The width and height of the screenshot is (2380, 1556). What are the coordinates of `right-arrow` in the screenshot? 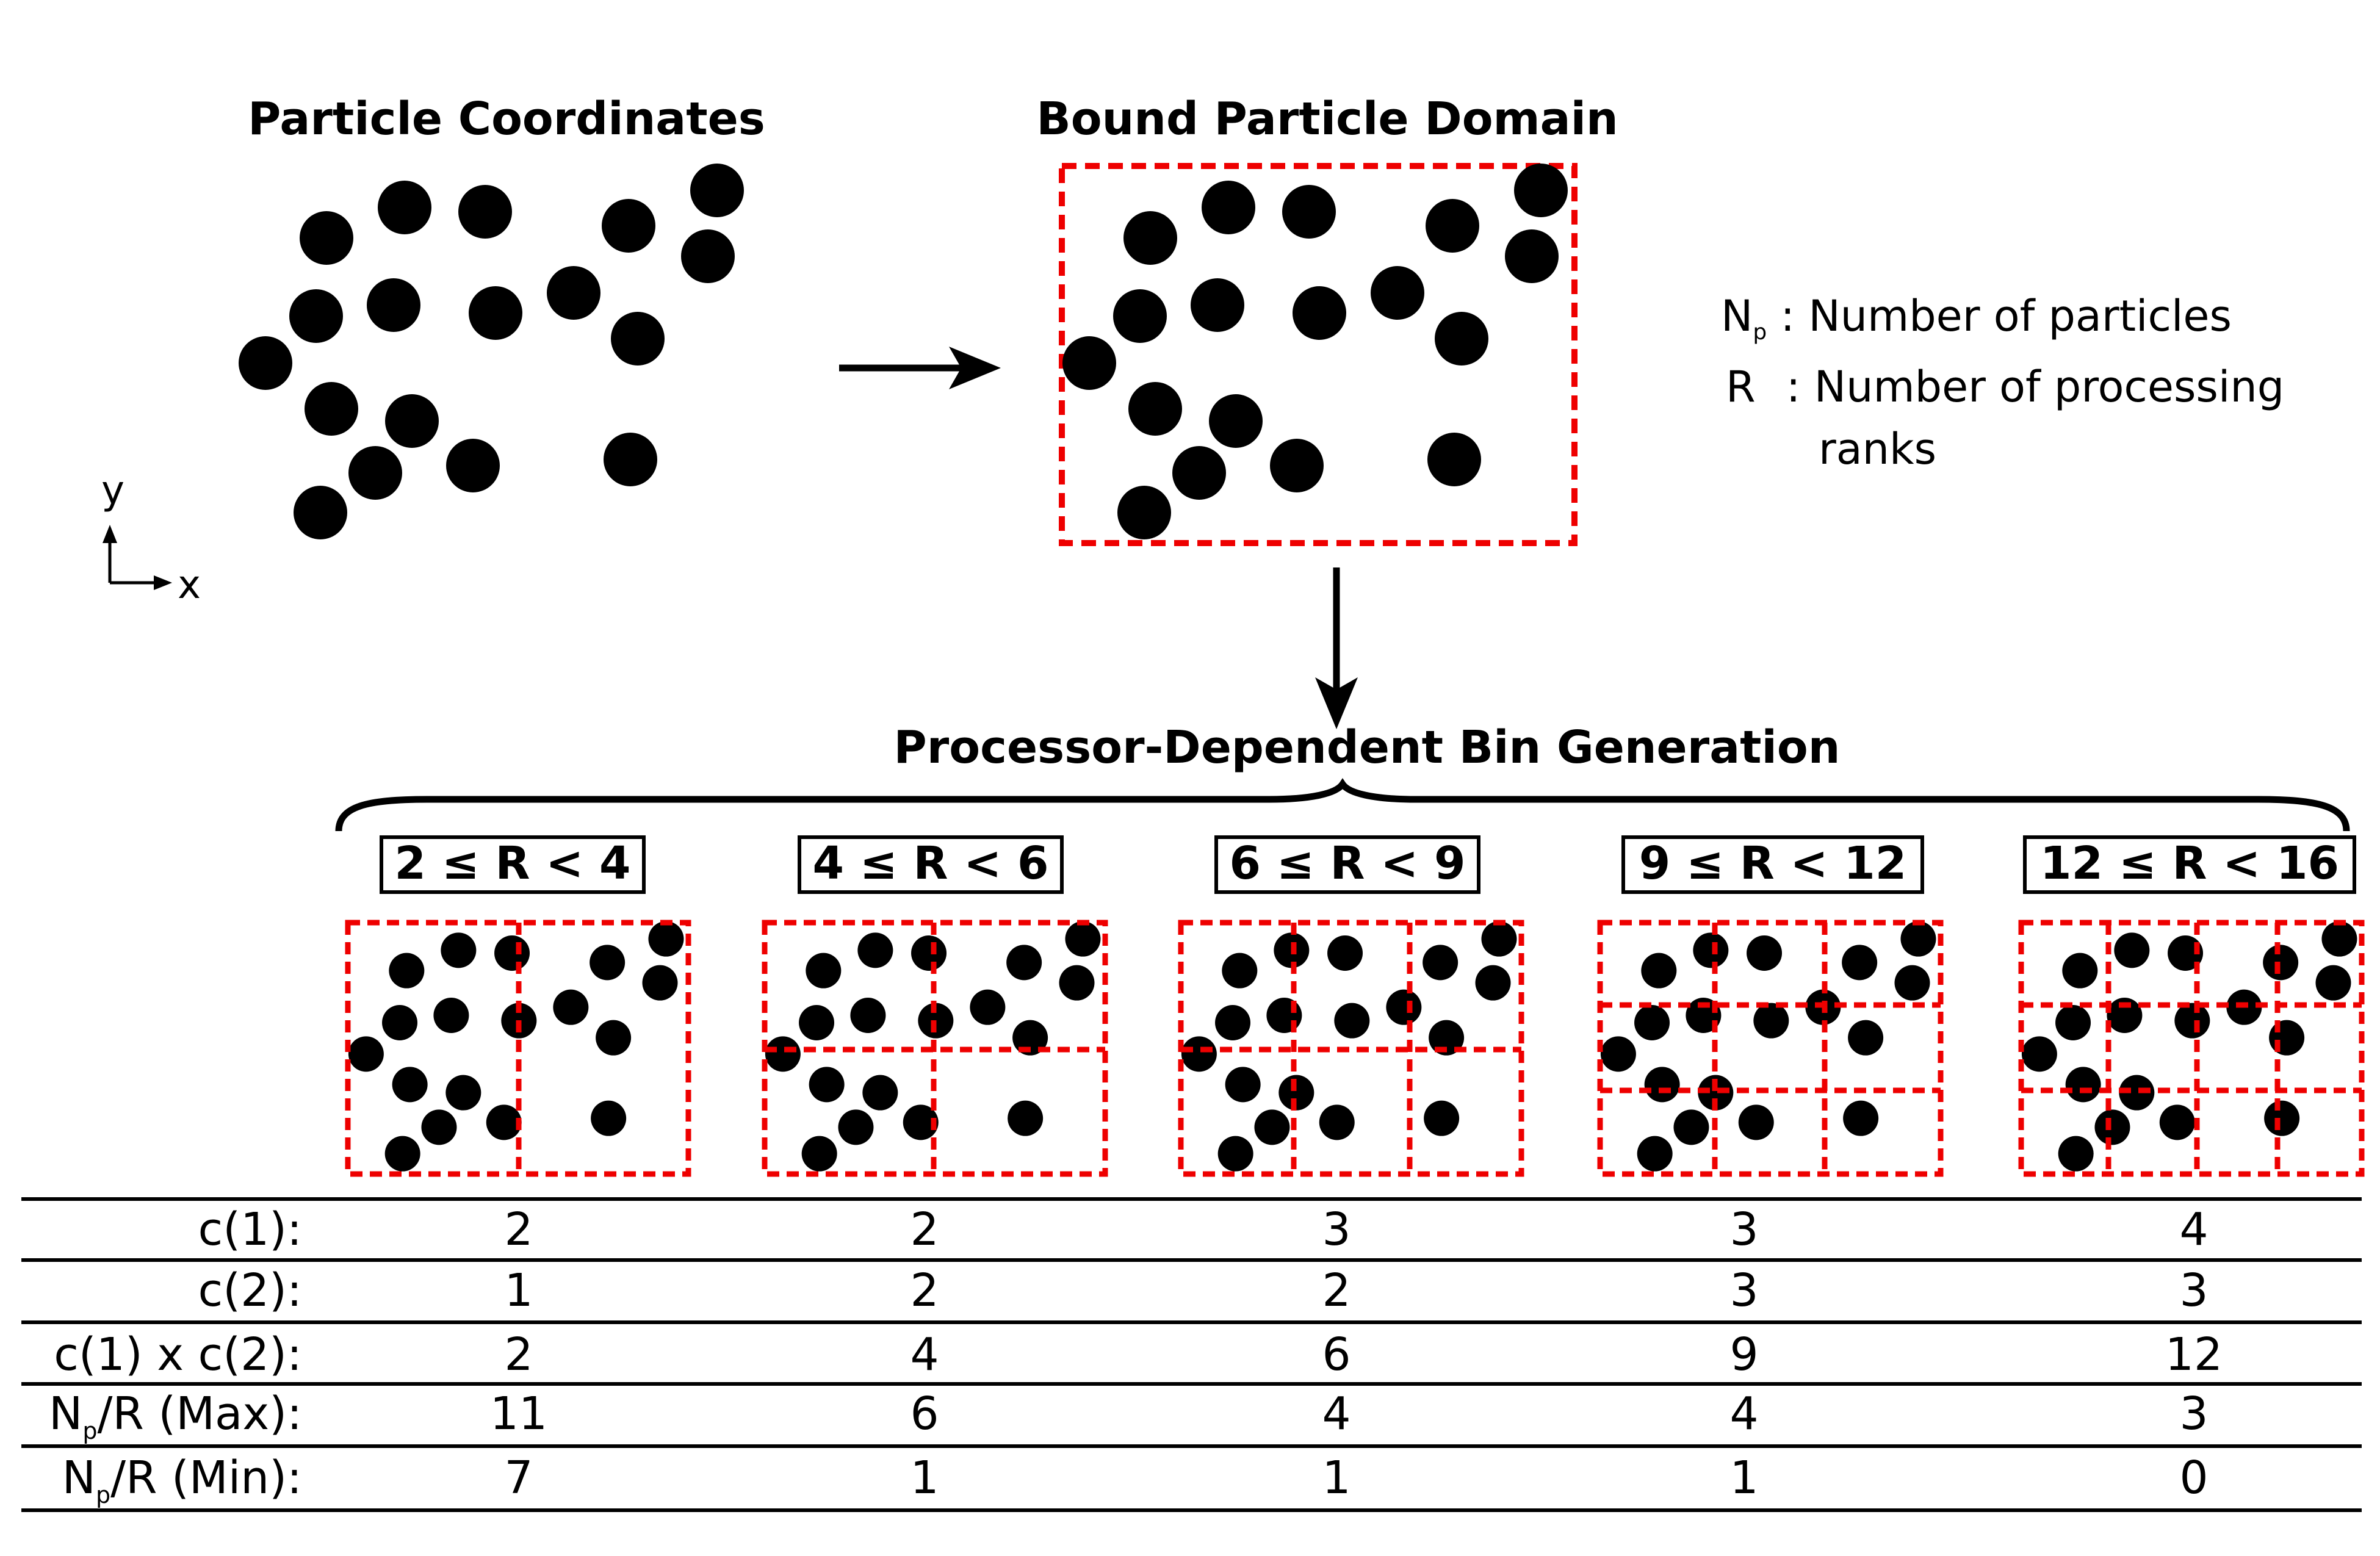 It's located at (920, 368).